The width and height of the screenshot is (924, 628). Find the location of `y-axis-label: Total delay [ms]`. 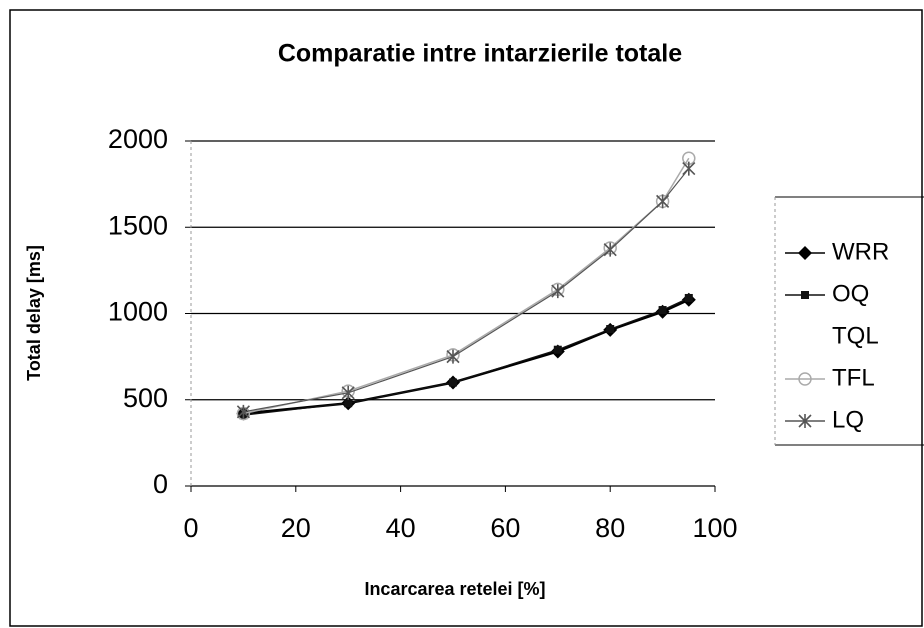

y-axis-label: Total delay [ms] is located at coordinates (34, 313).